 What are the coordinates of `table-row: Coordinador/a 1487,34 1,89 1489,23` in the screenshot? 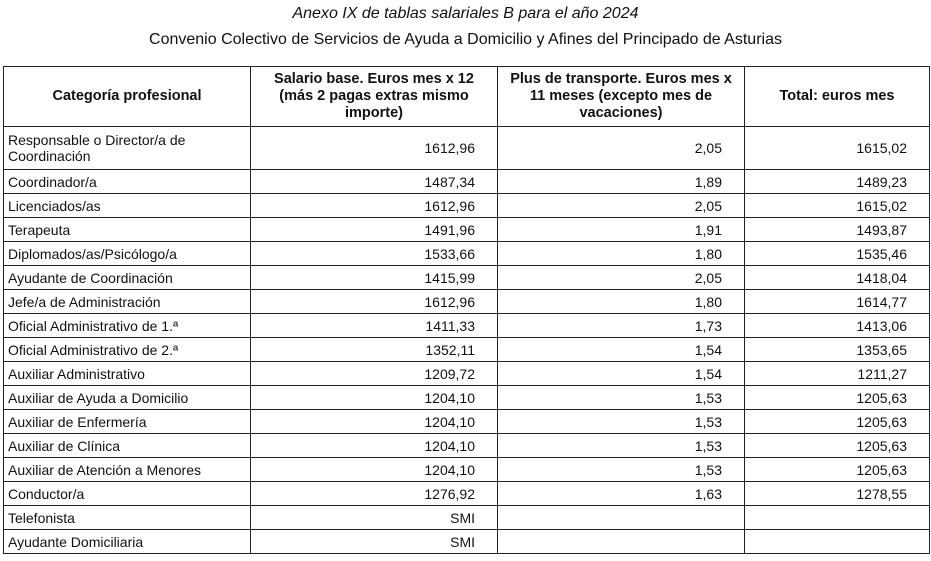 It's located at (466, 181).